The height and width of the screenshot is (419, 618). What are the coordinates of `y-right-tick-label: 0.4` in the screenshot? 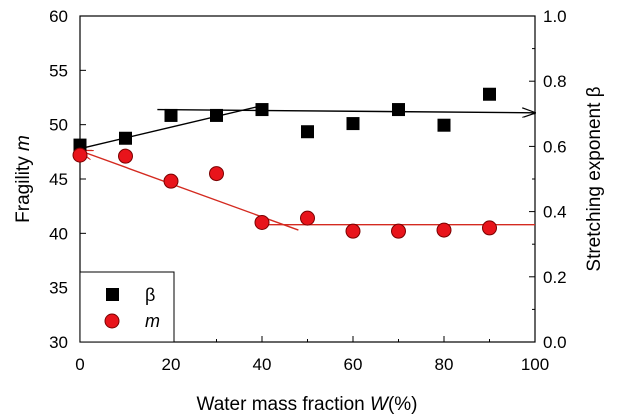 It's located at (555, 212).